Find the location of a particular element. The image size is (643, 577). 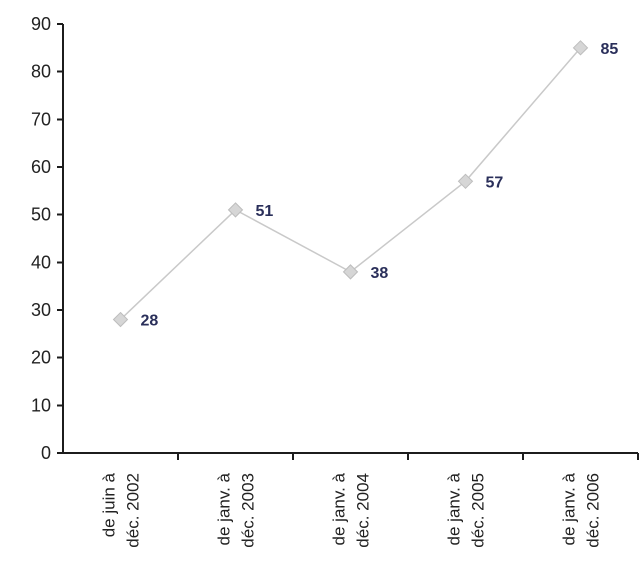

y-tick-label: 60 is located at coordinates (41, 167).